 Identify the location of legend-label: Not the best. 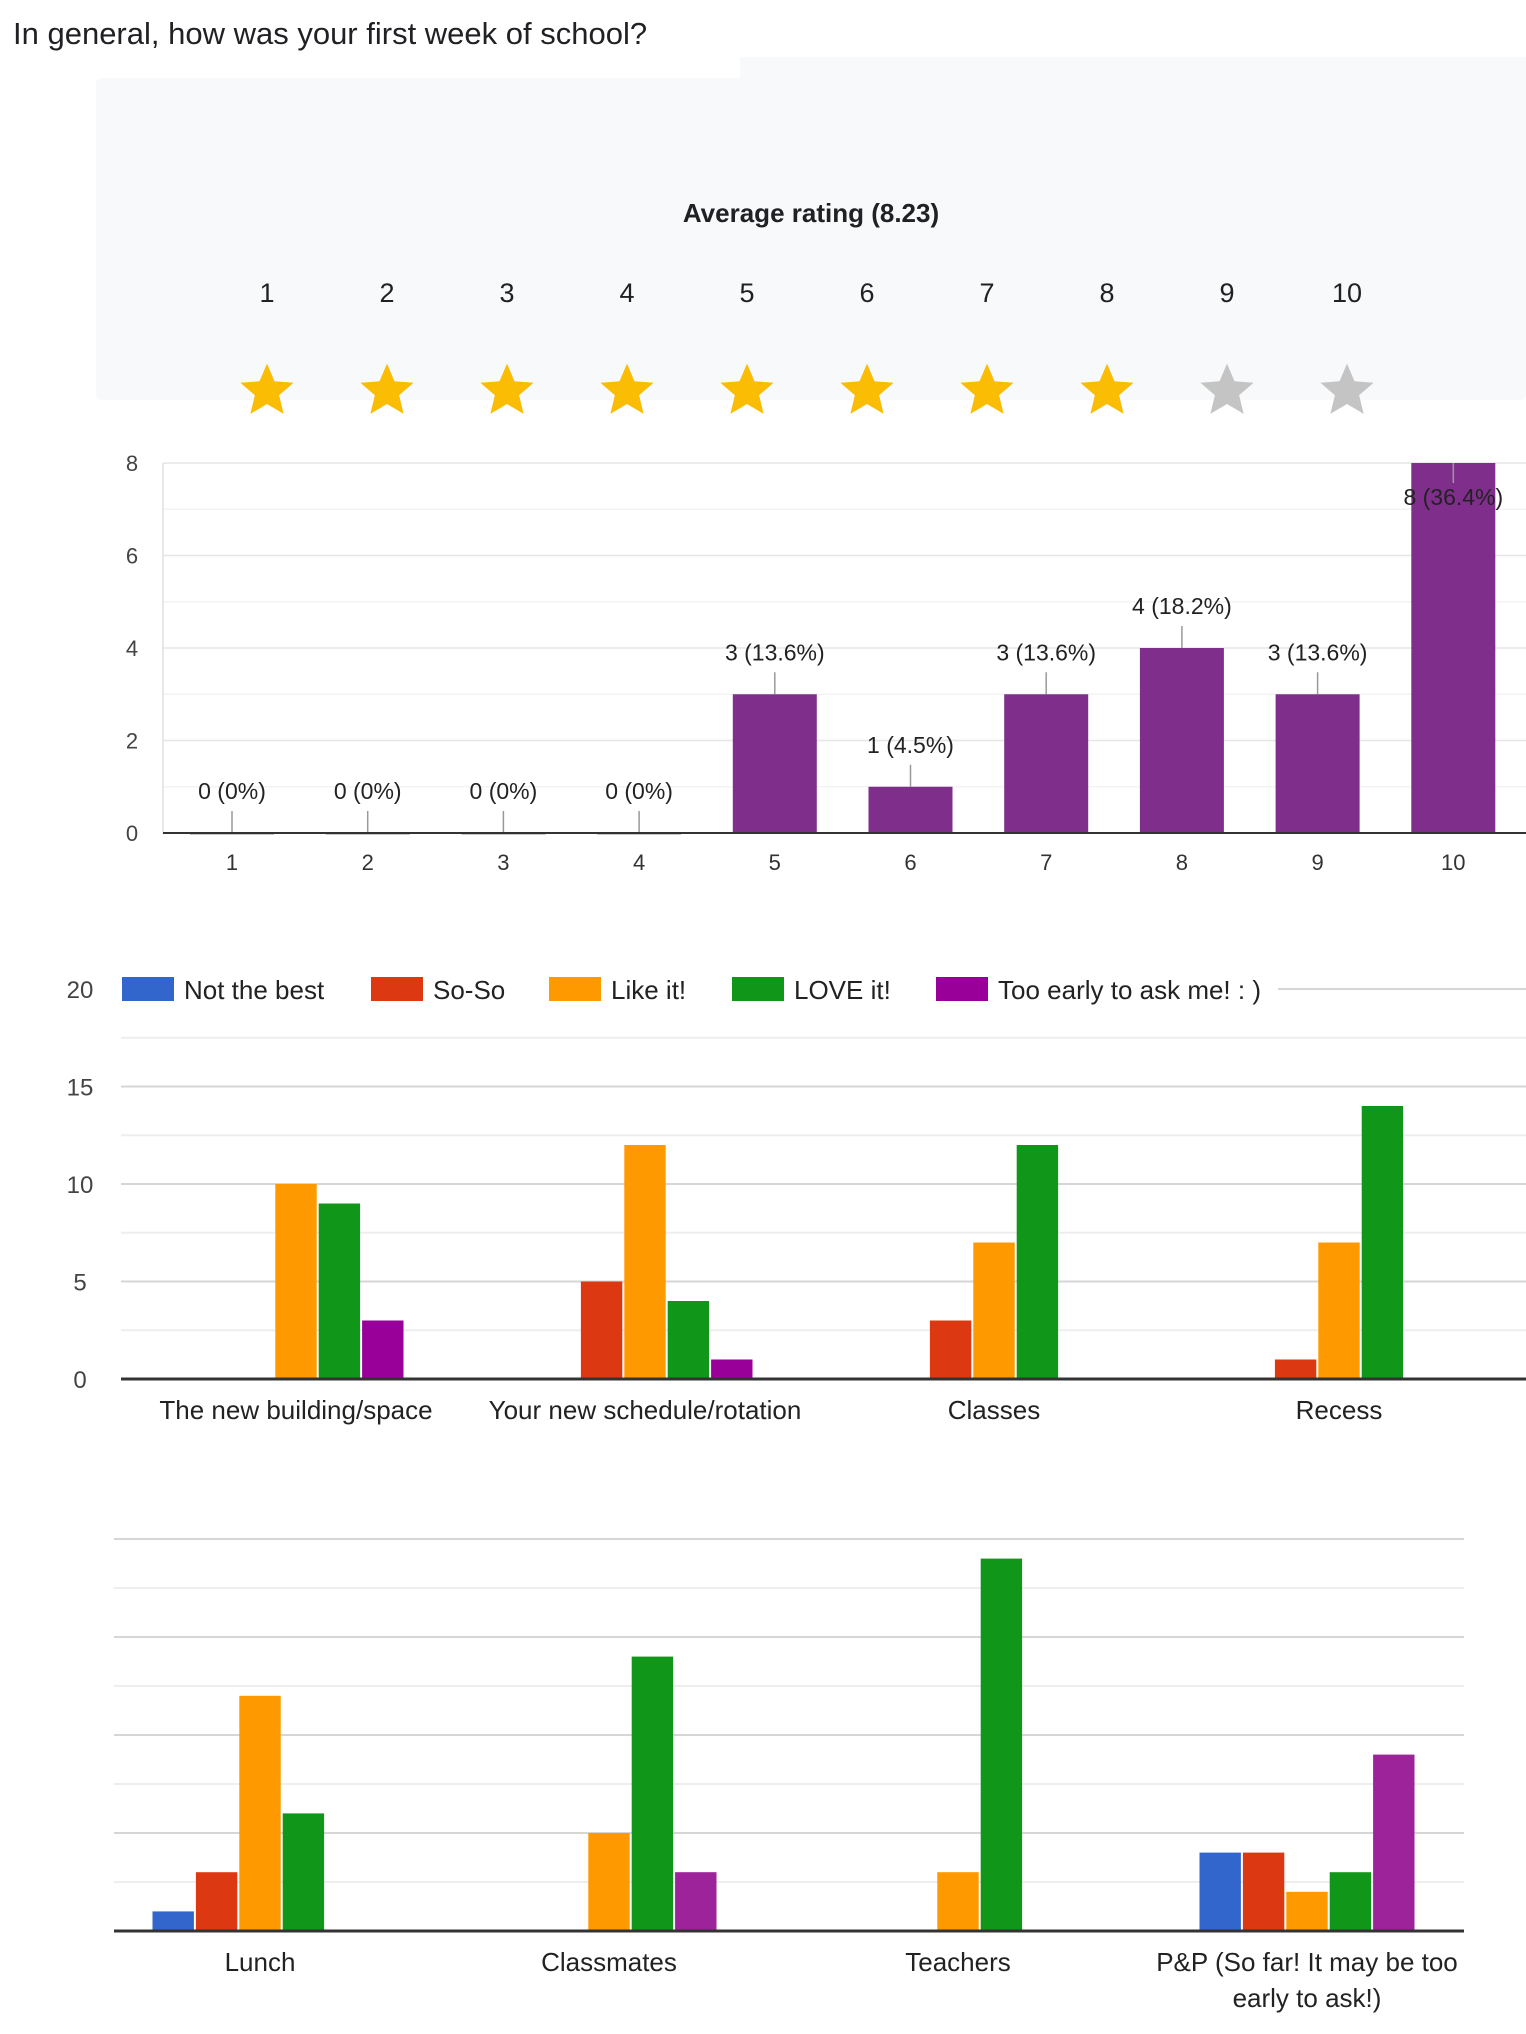
(254, 990).